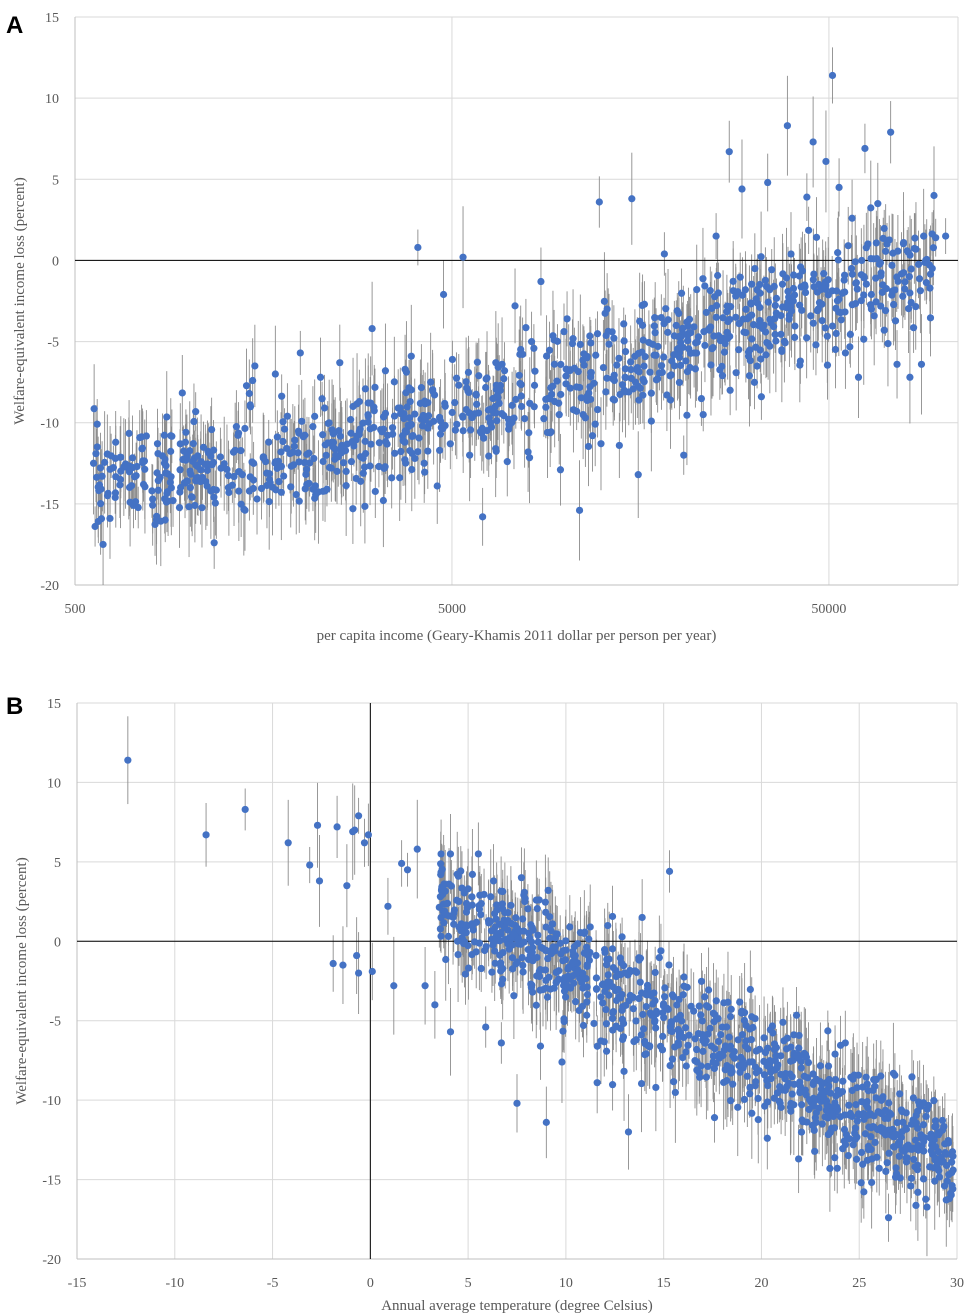 The image size is (969, 1314). I want to click on x-tick-label: 25, so click(859, 1283).